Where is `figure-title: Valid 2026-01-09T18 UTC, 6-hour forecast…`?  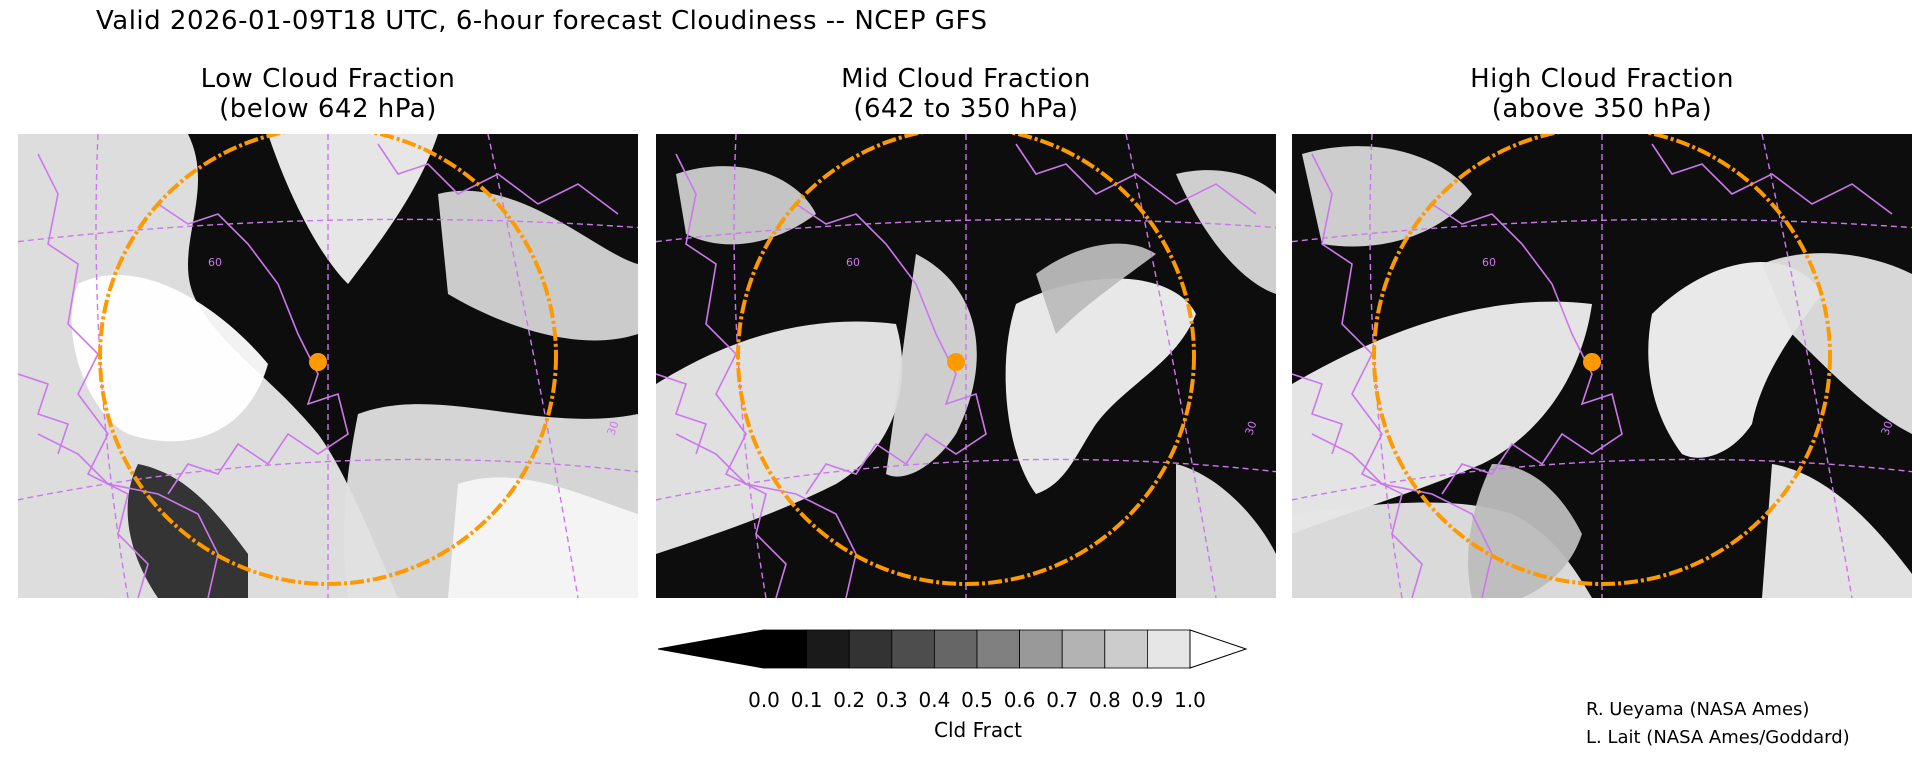
figure-title: Valid 2026-01-09T18 UTC, 6-hour forecast… is located at coordinates (542, 21).